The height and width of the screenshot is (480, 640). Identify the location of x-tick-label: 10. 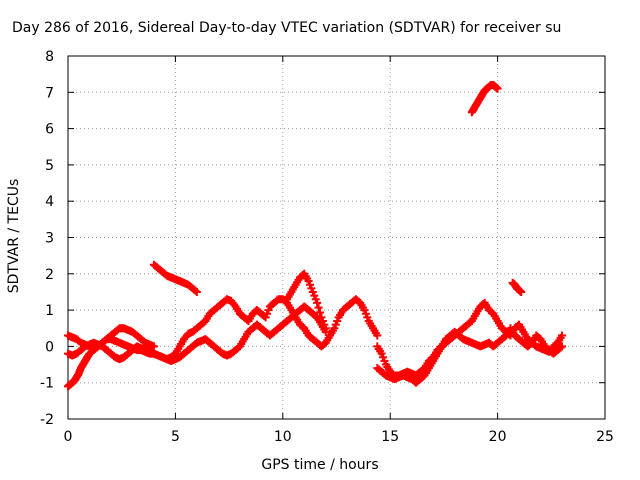
(283, 437).